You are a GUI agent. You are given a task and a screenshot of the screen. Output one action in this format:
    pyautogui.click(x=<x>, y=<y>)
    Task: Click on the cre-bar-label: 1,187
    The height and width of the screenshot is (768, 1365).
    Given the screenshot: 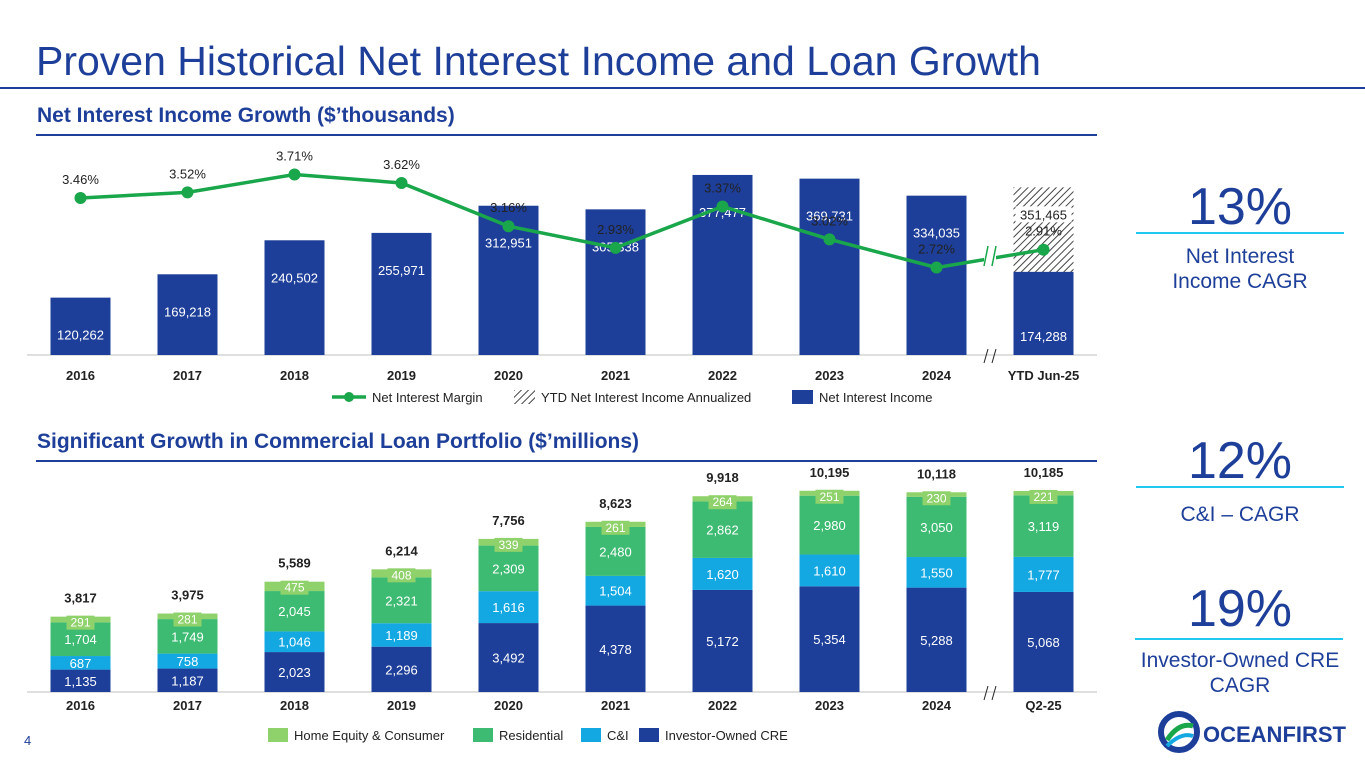 What is the action you would take?
    pyautogui.click(x=187, y=680)
    